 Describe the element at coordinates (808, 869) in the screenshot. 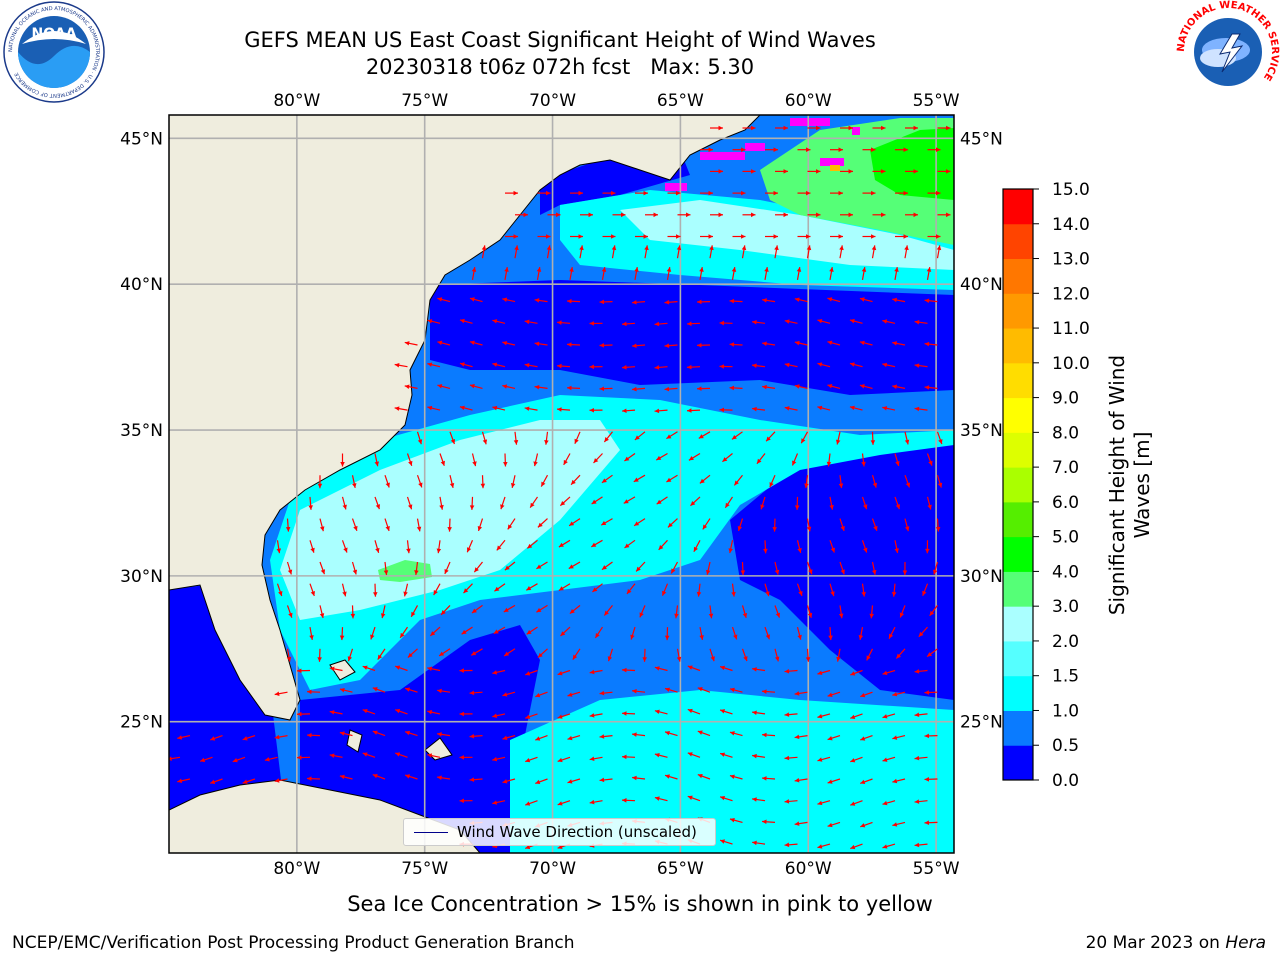

I see `lon-label-bottom: 60°W` at that location.